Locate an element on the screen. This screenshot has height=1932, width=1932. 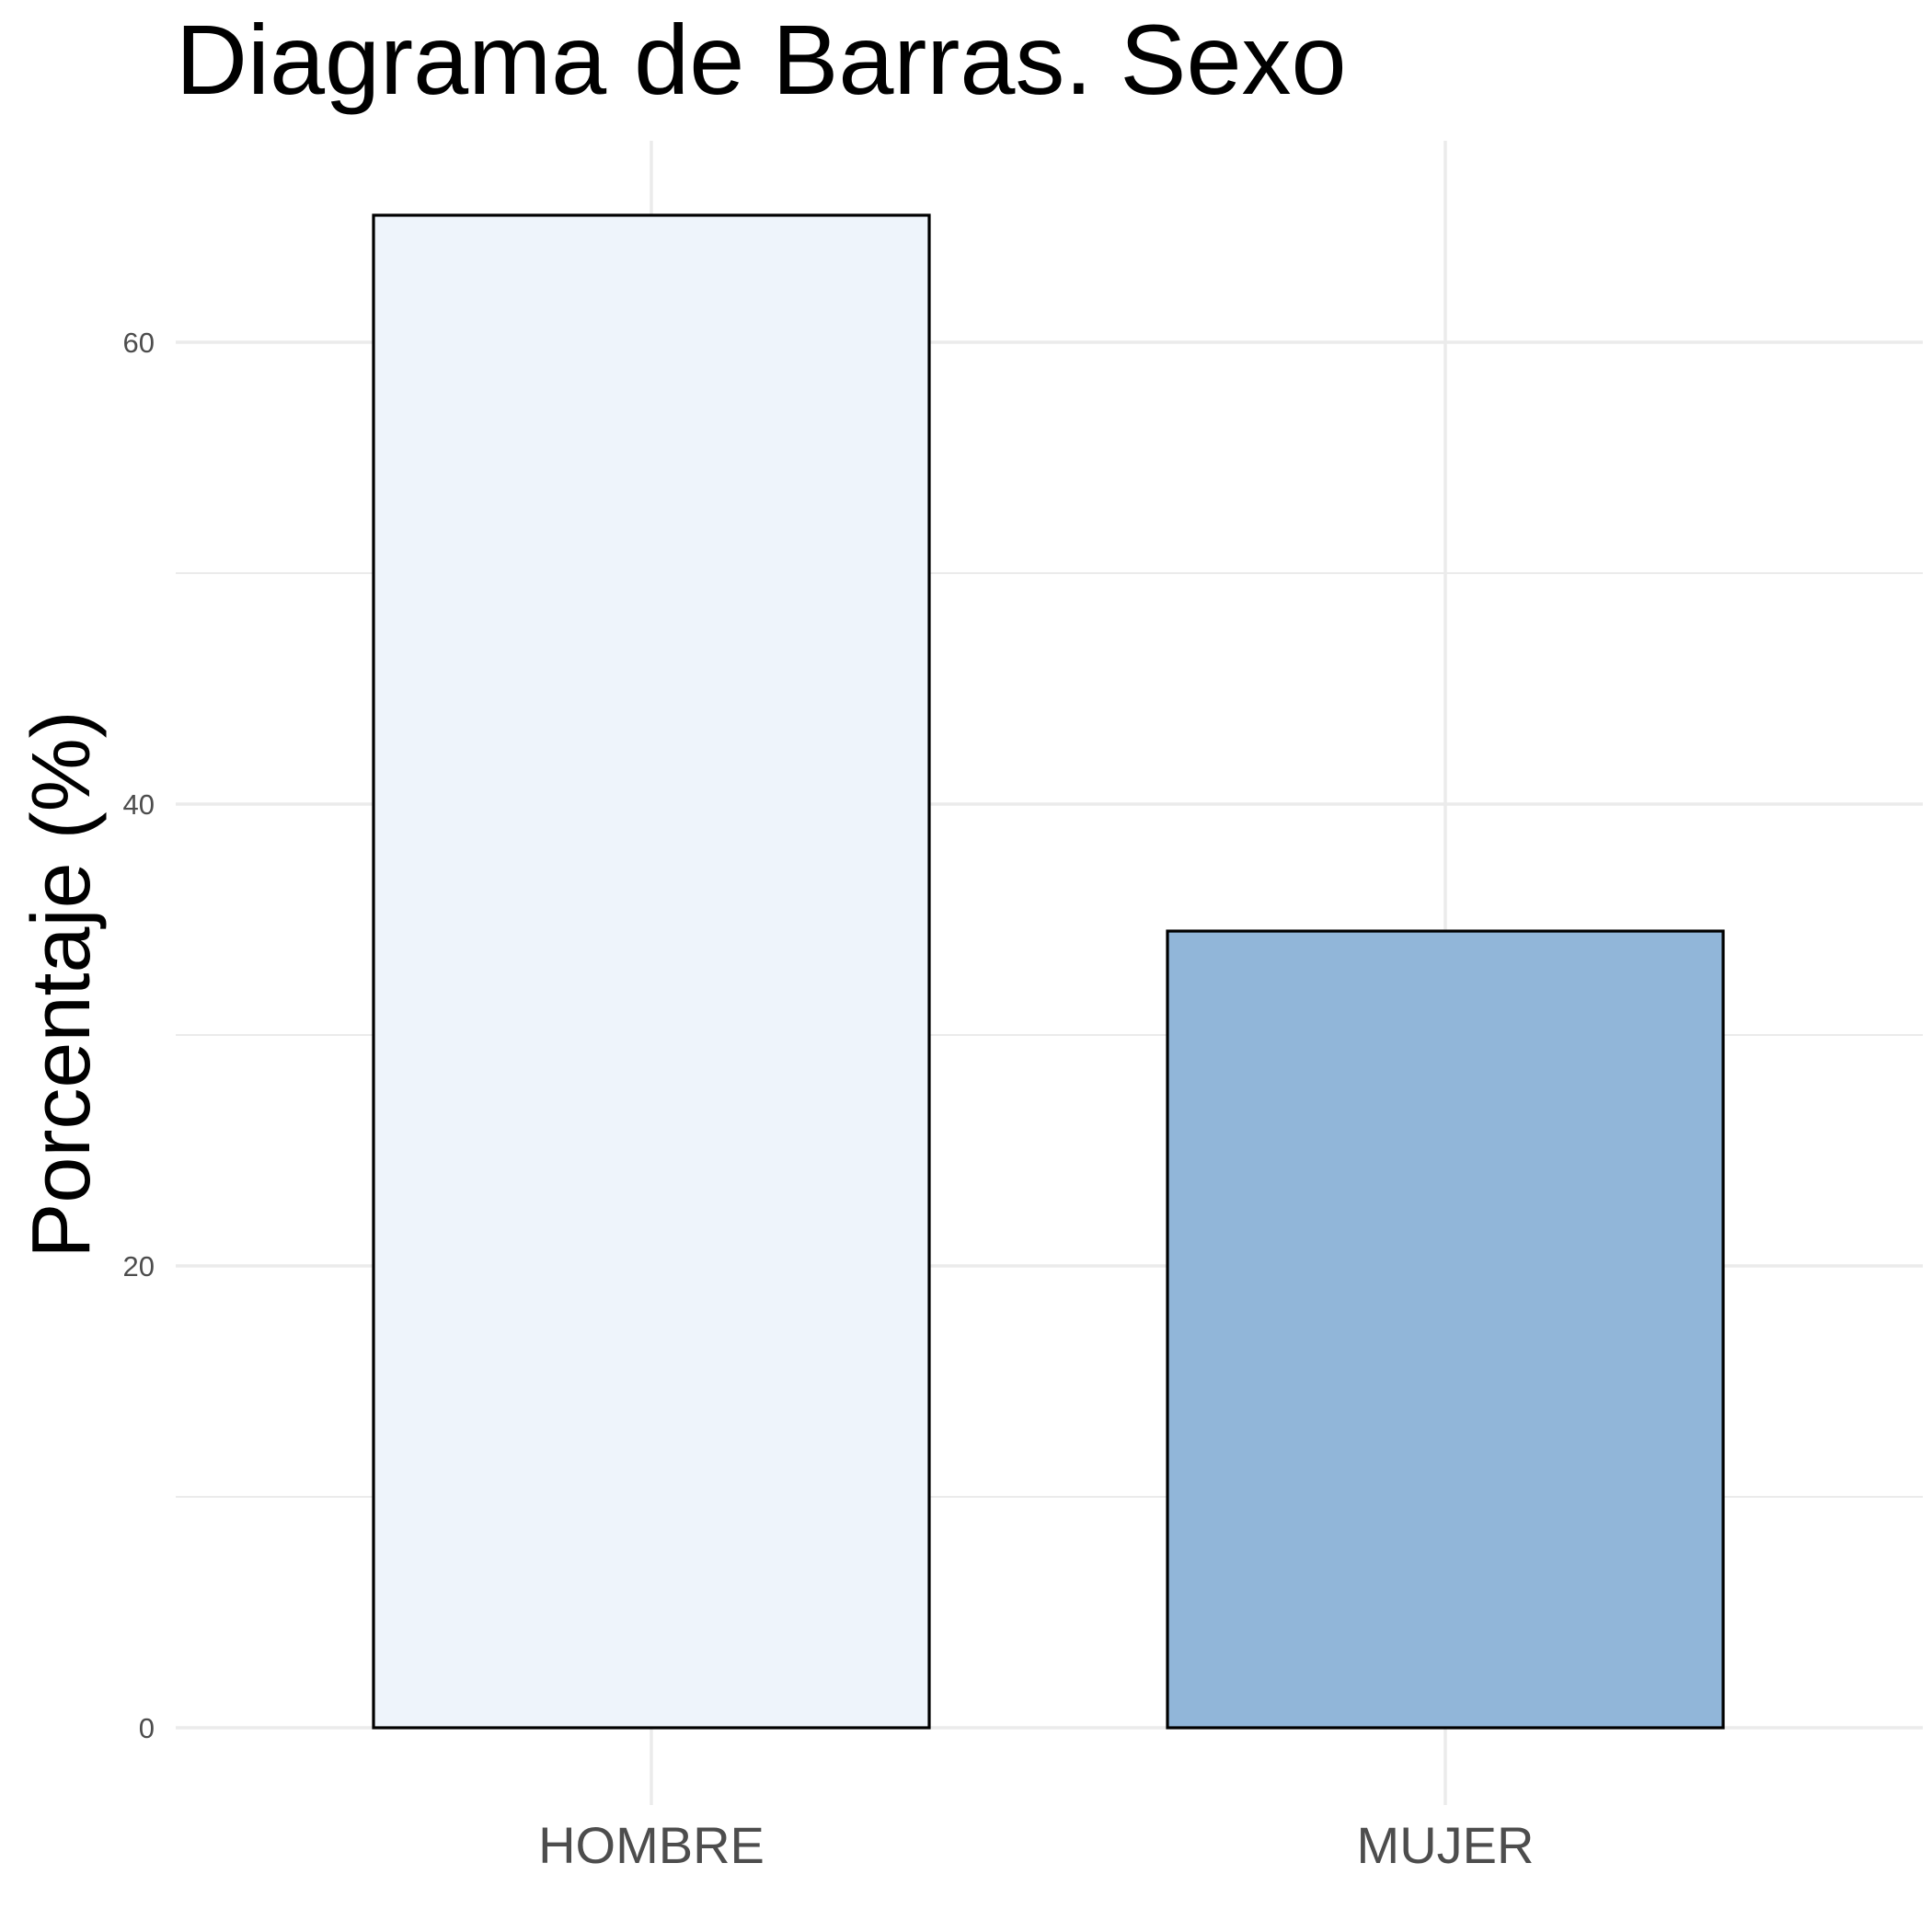
x-tick-labels: HOMBRE MUJER is located at coordinates (1036, 1845).